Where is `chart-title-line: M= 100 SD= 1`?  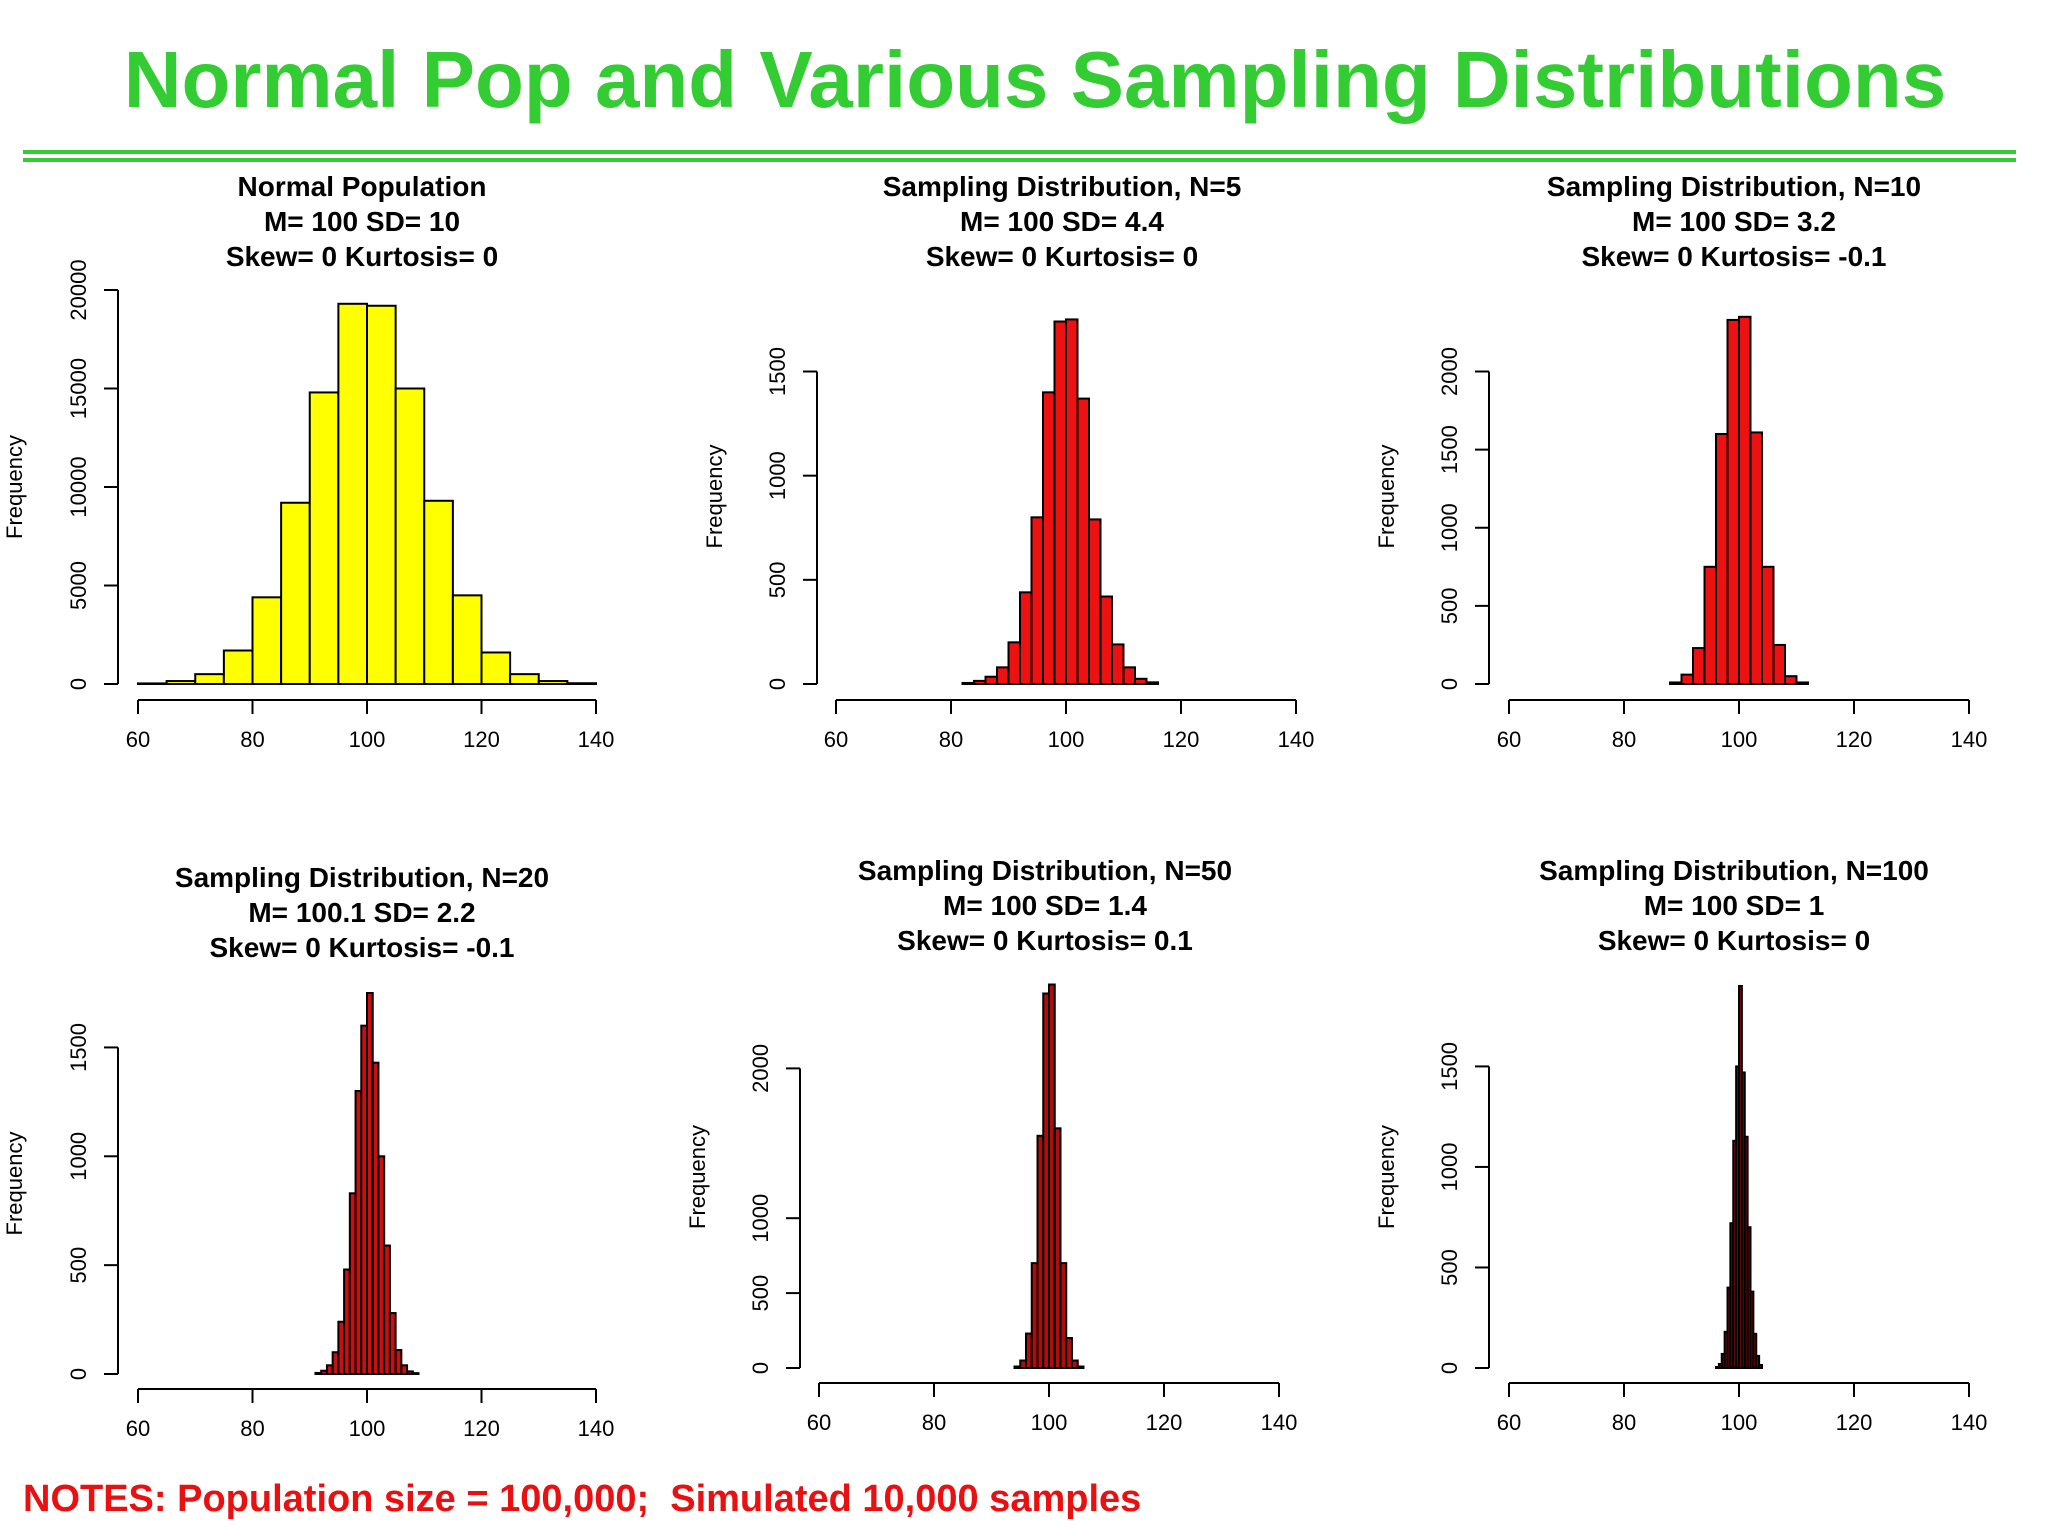 chart-title-line: M= 100 SD= 1 is located at coordinates (1734, 905).